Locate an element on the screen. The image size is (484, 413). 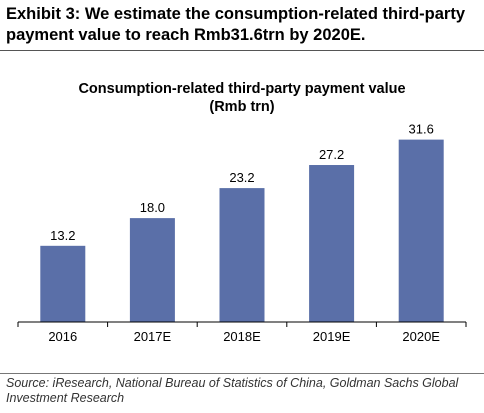
bar-value-label: 31.6 is located at coordinates (421, 129).